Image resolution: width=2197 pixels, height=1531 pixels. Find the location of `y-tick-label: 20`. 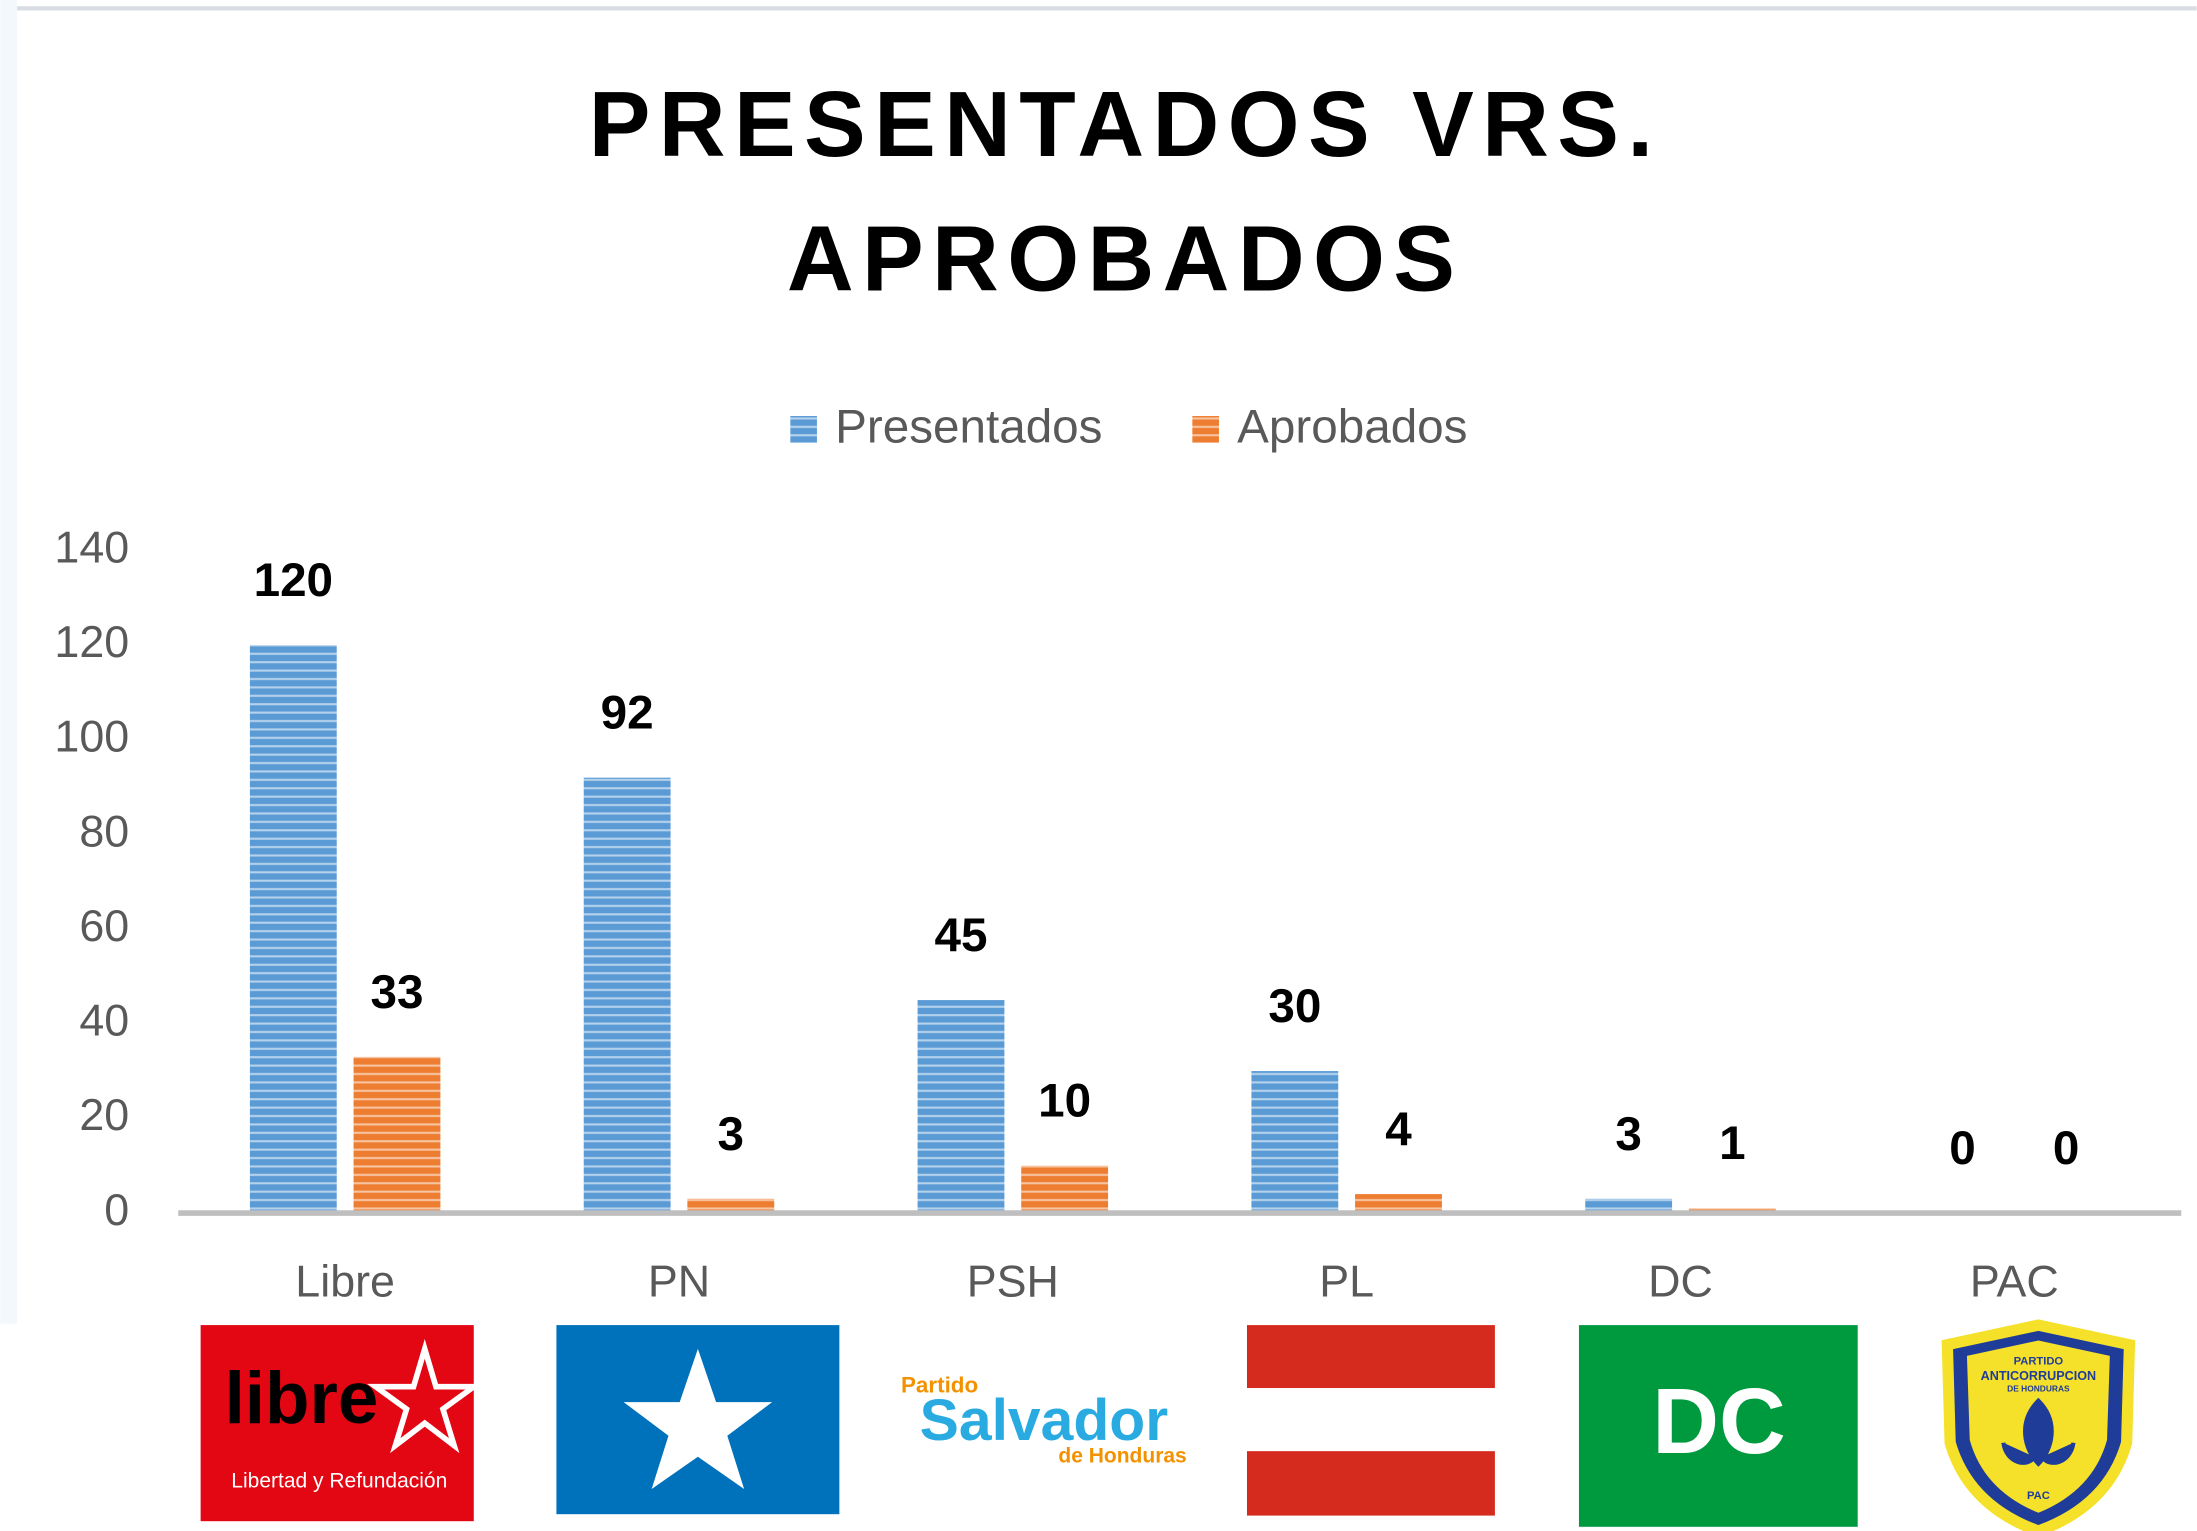

y-tick-label: 20 is located at coordinates (104, 1115).